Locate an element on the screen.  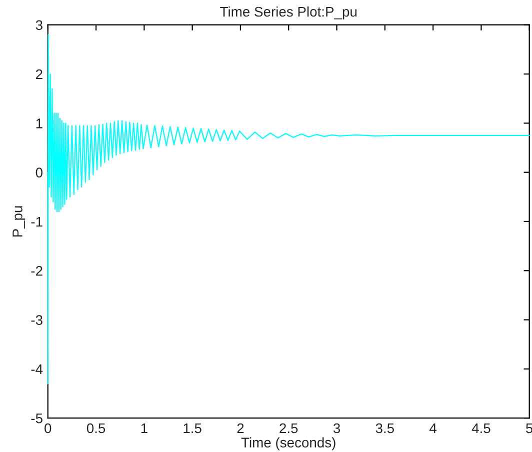
x-tick-label: 3 is located at coordinates (336, 428).